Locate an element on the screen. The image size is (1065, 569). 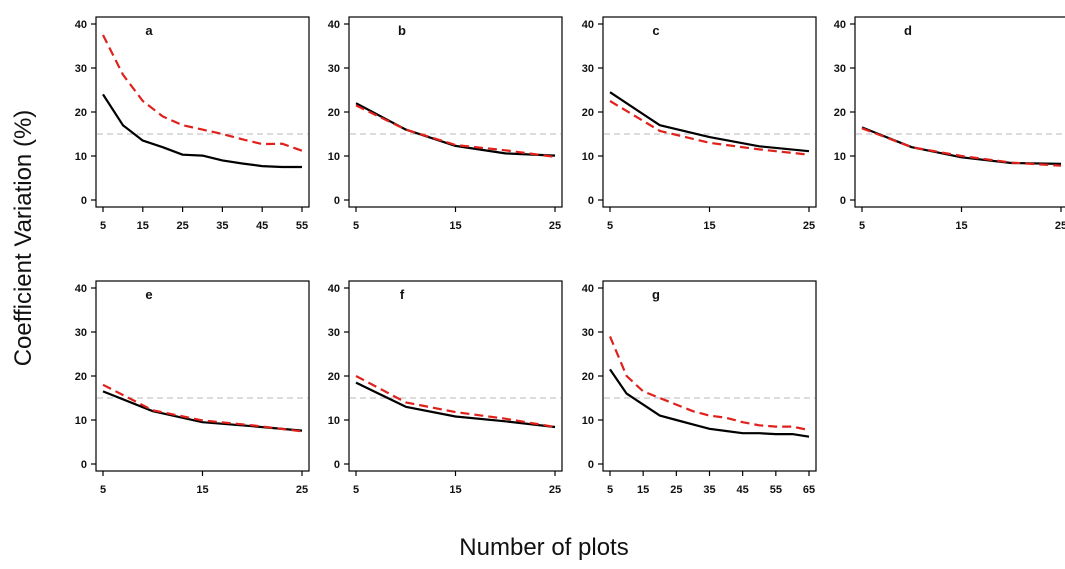
panel-letter: a is located at coordinates (149, 30).